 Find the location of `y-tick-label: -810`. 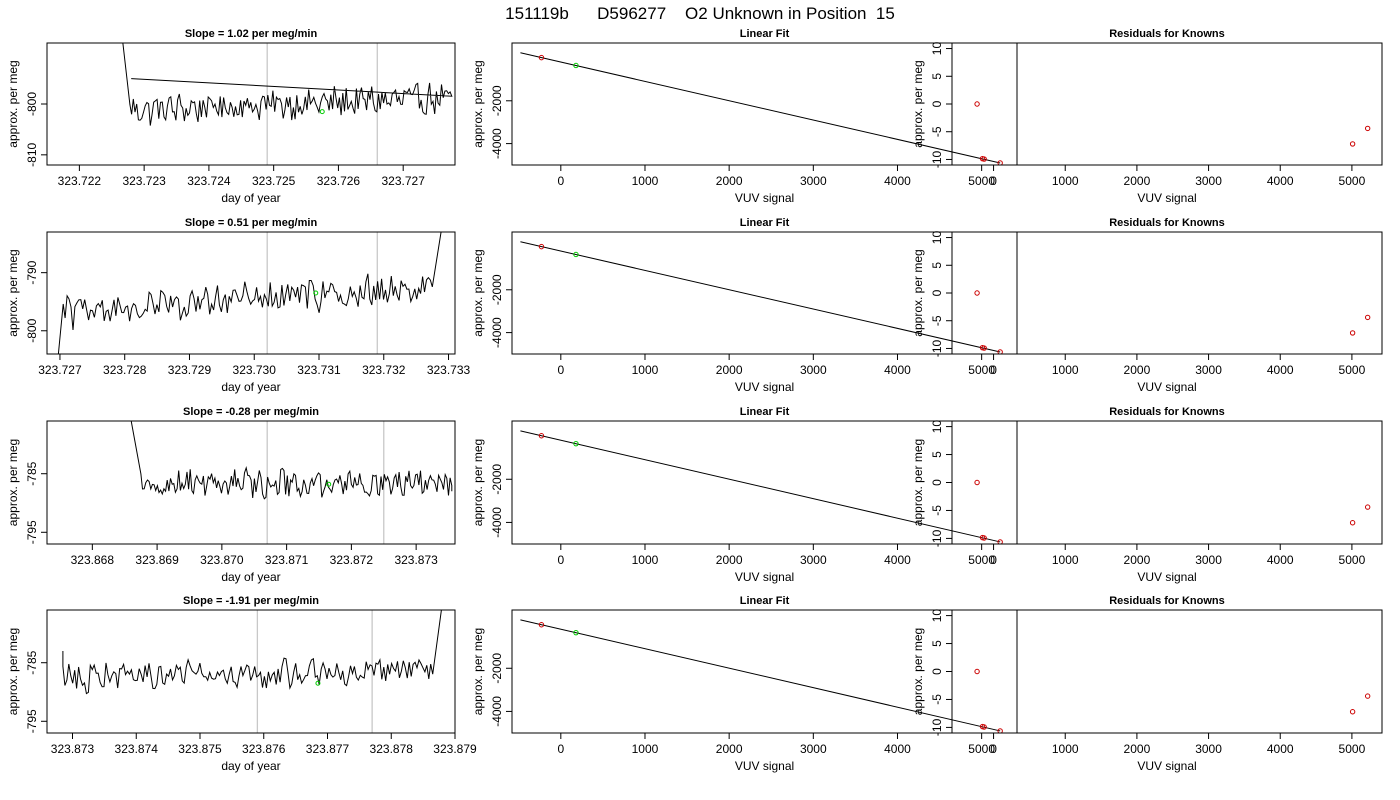

y-tick-label: -810 is located at coordinates (32, 155).